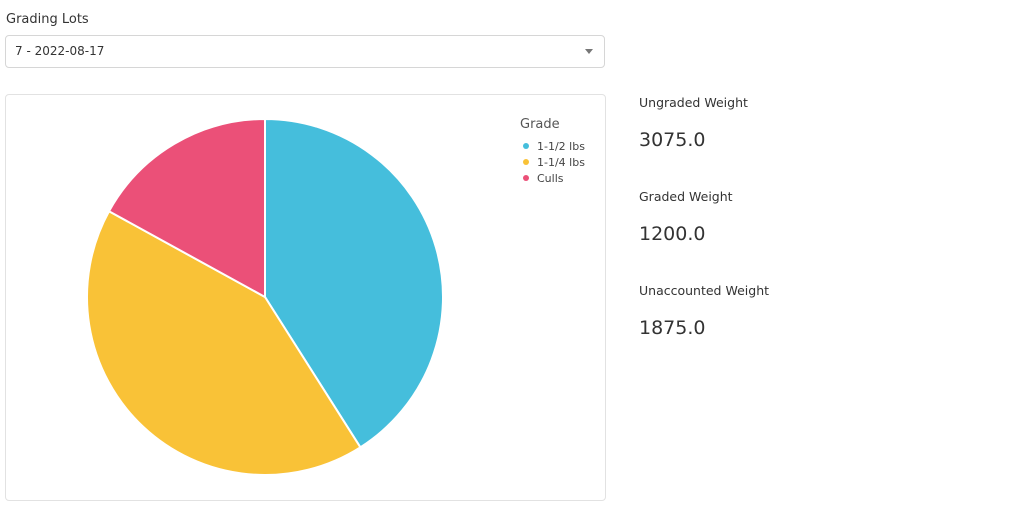 The height and width of the screenshot is (527, 1011). Describe the element at coordinates (540, 124) in the screenshot. I see `legend-title: Grade` at that location.